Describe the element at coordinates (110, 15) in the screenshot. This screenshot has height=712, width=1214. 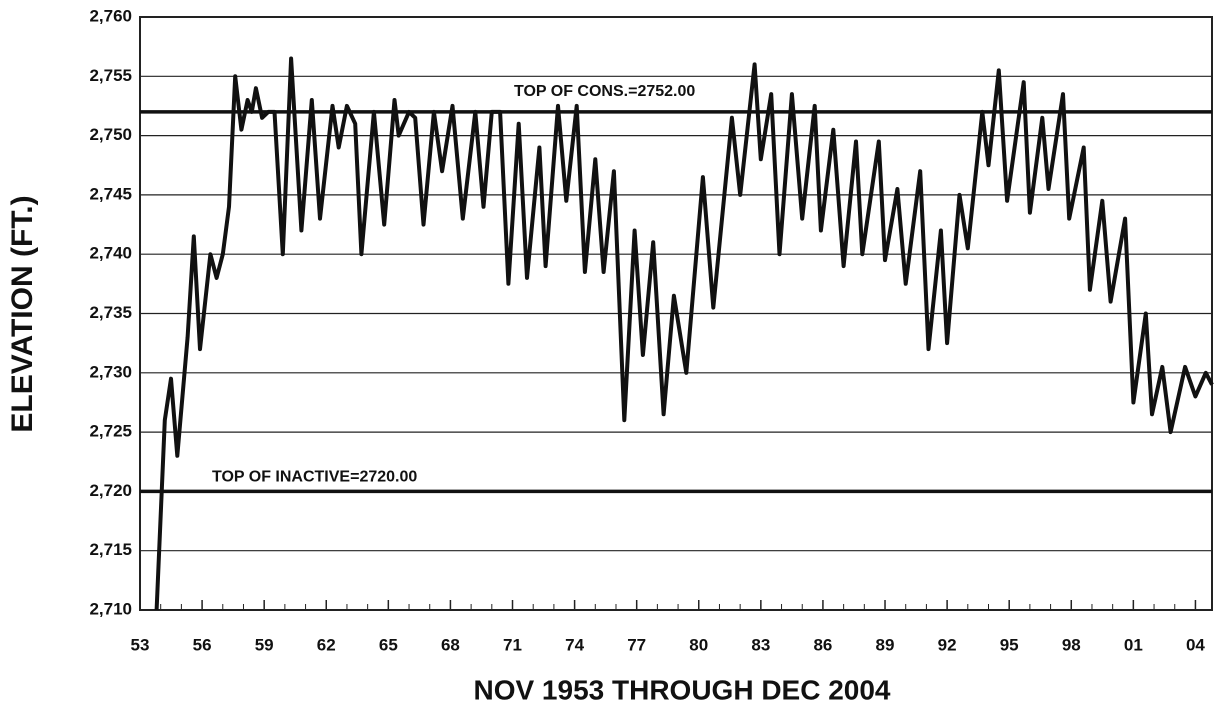
I see `y-tick-label: 2,760` at that location.